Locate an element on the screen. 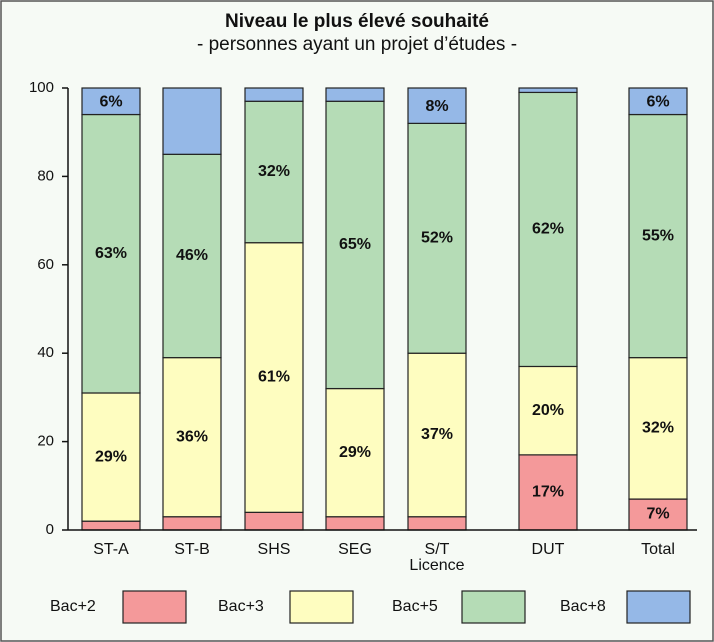 The image size is (714, 642). y-tick-label: 0 is located at coordinates (50, 529).